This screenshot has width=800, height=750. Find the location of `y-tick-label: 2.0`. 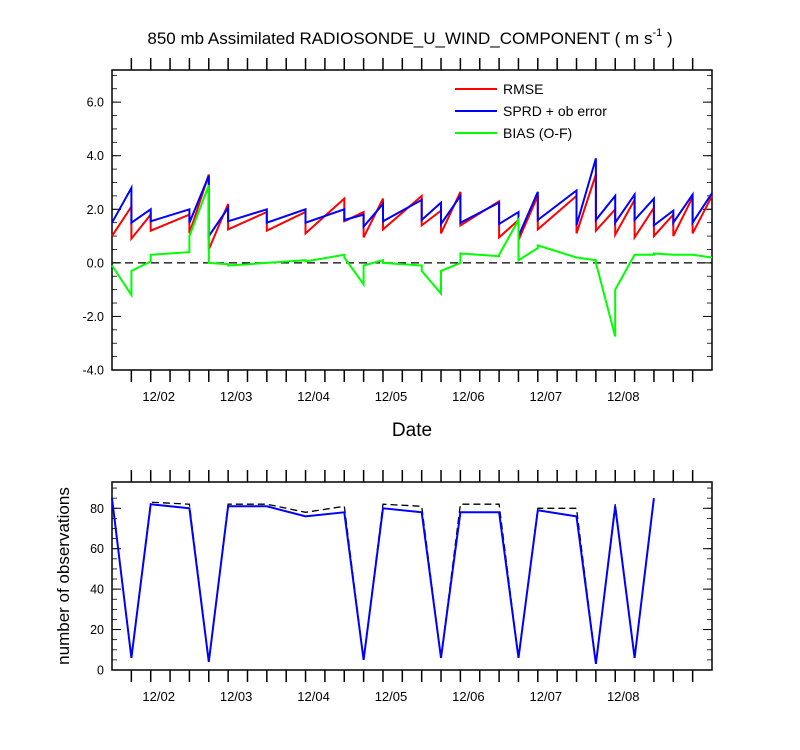

y-tick-label: 2.0 is located at coordinates (95, 210).